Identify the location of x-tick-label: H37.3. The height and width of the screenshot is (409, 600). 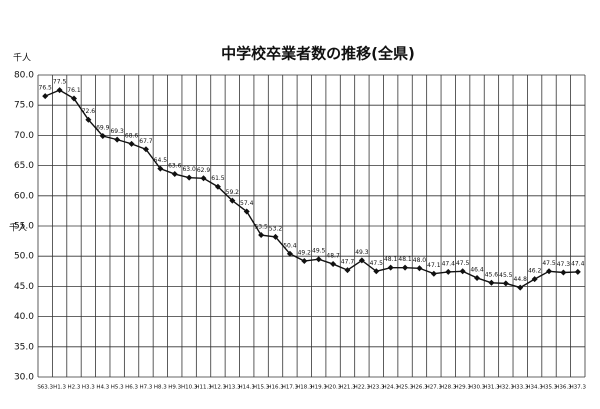
(578, 388).